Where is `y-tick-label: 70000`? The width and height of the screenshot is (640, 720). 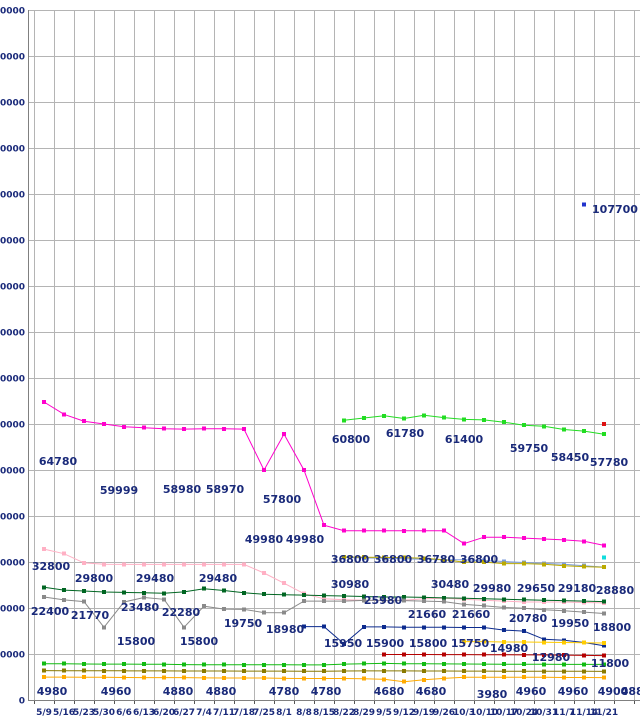
y-tick-label: 70000 is located at coordinates (12, 380).